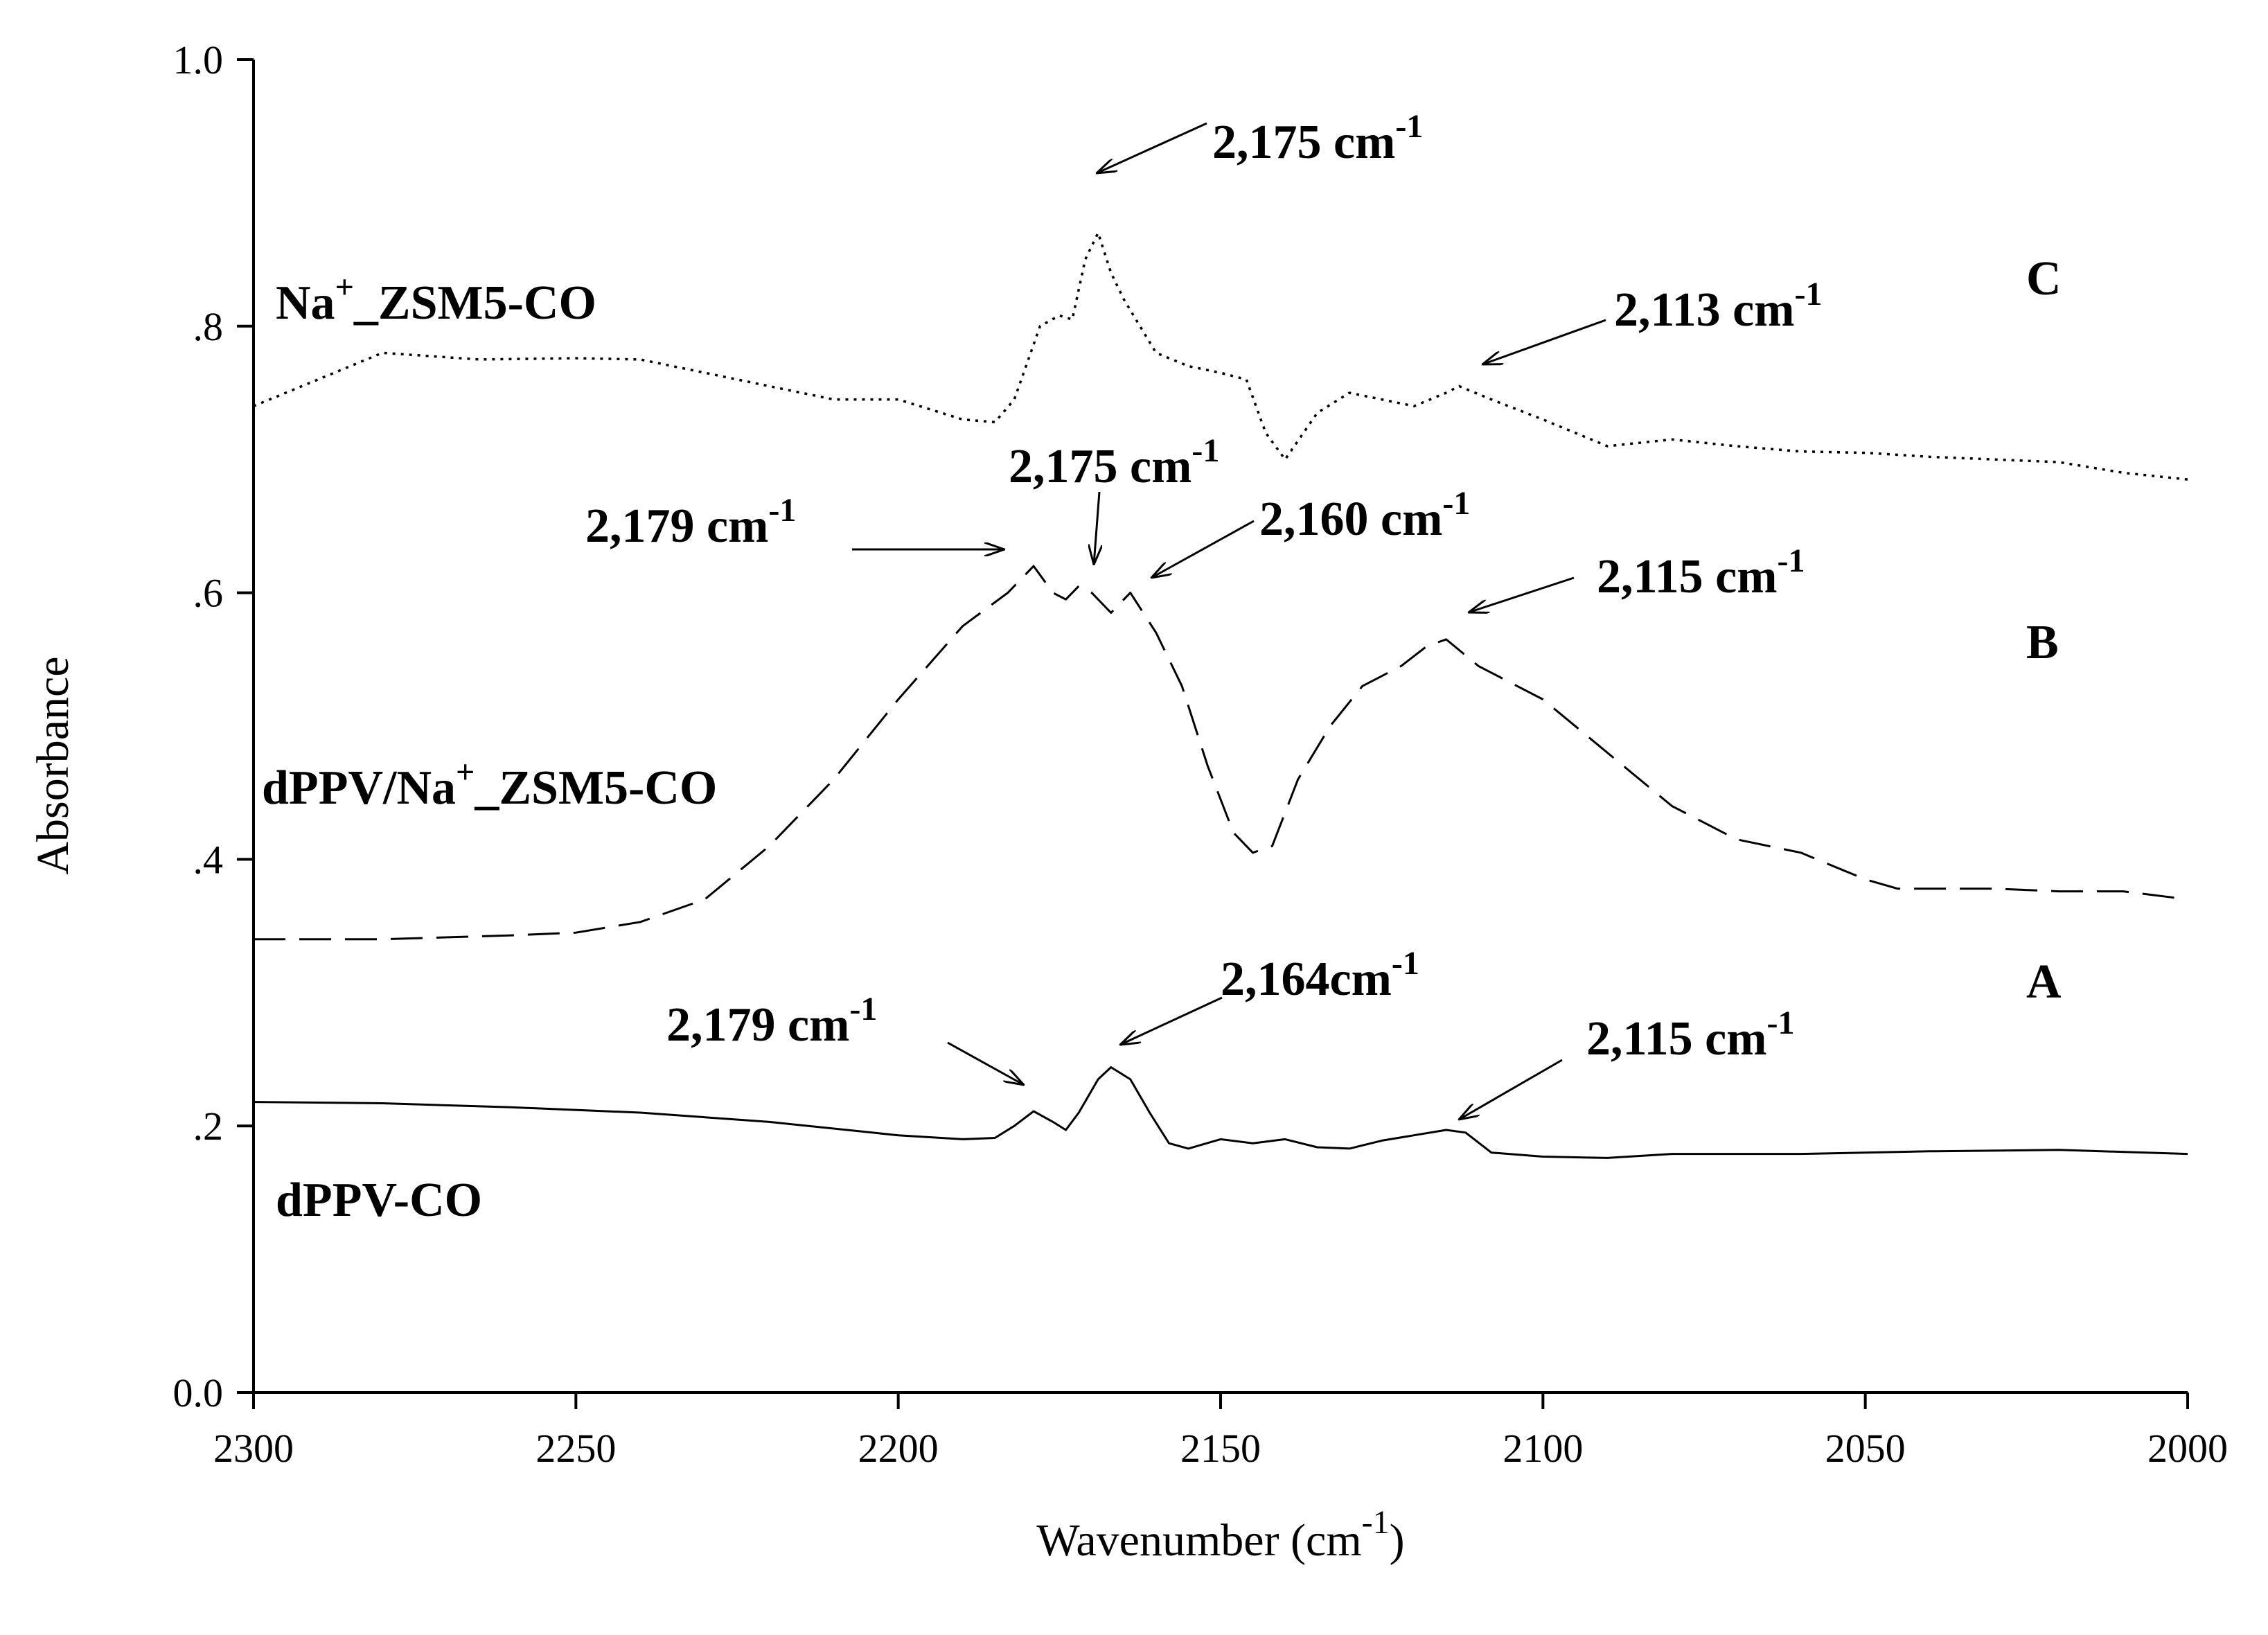 Image resolution: width=2268 pixels, height=1635 pixels. What do you see at coordinates (213, 726) in the screenshot?
I see `y-axis-ticks: 0.0 .2 .4 .6 .8 1.0` at bounding box center [213, 726].